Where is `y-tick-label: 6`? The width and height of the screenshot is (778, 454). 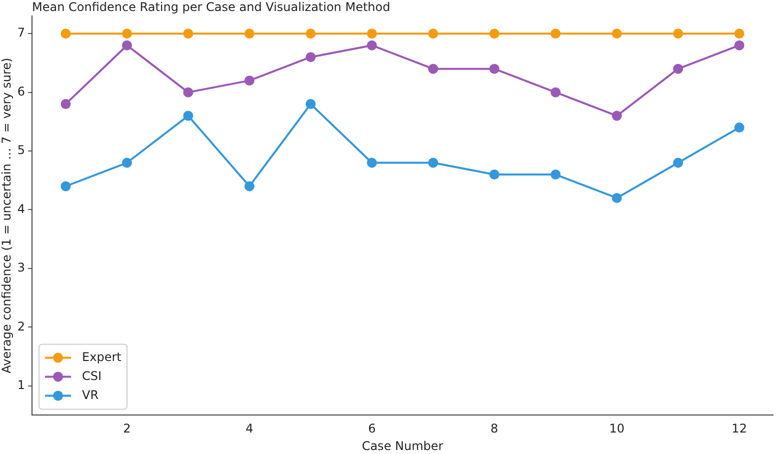
y-tick-label: 6 is located at coordinates (21, 91).